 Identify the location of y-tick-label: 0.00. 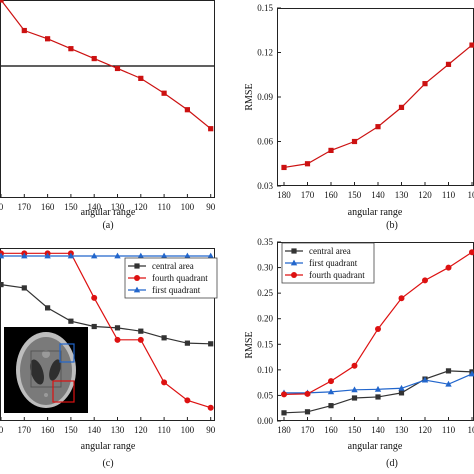
(265, 421).